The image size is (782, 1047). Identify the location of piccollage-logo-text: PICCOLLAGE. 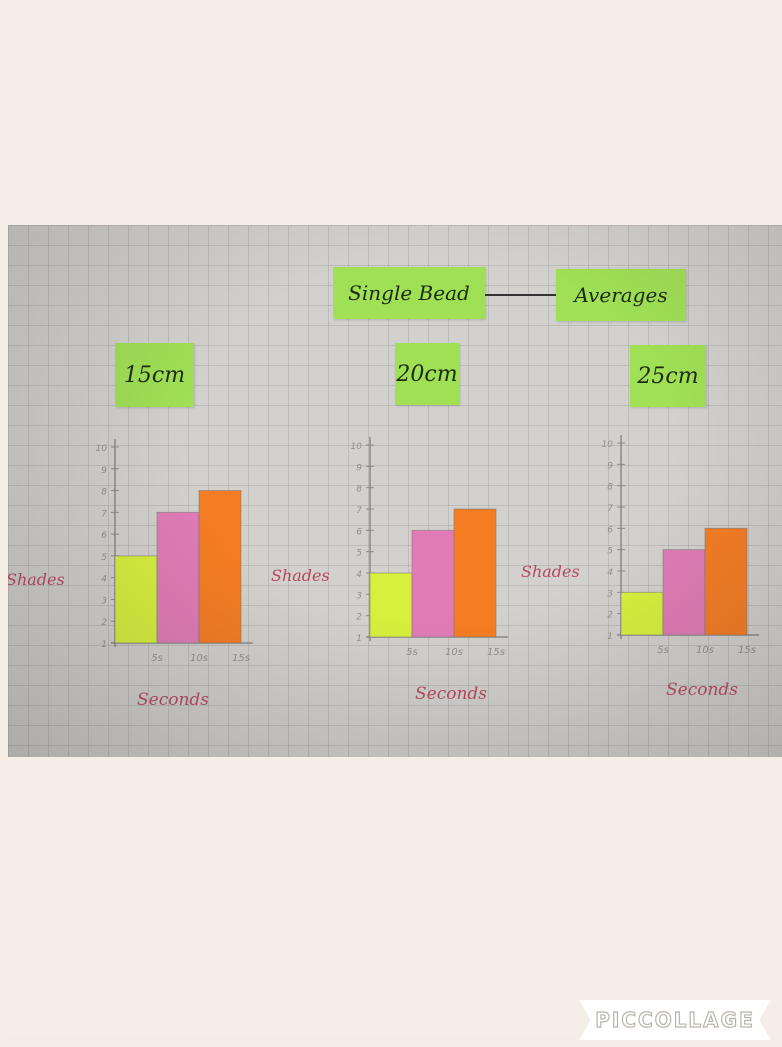
(675, 1019).